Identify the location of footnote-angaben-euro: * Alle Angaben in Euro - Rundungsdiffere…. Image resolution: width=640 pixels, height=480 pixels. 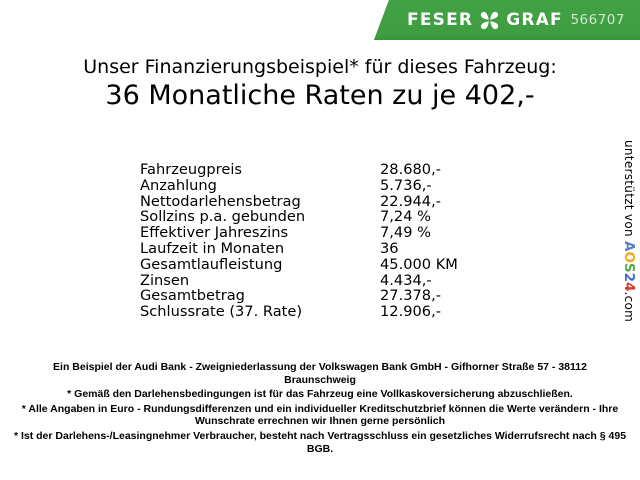
(320, 415).